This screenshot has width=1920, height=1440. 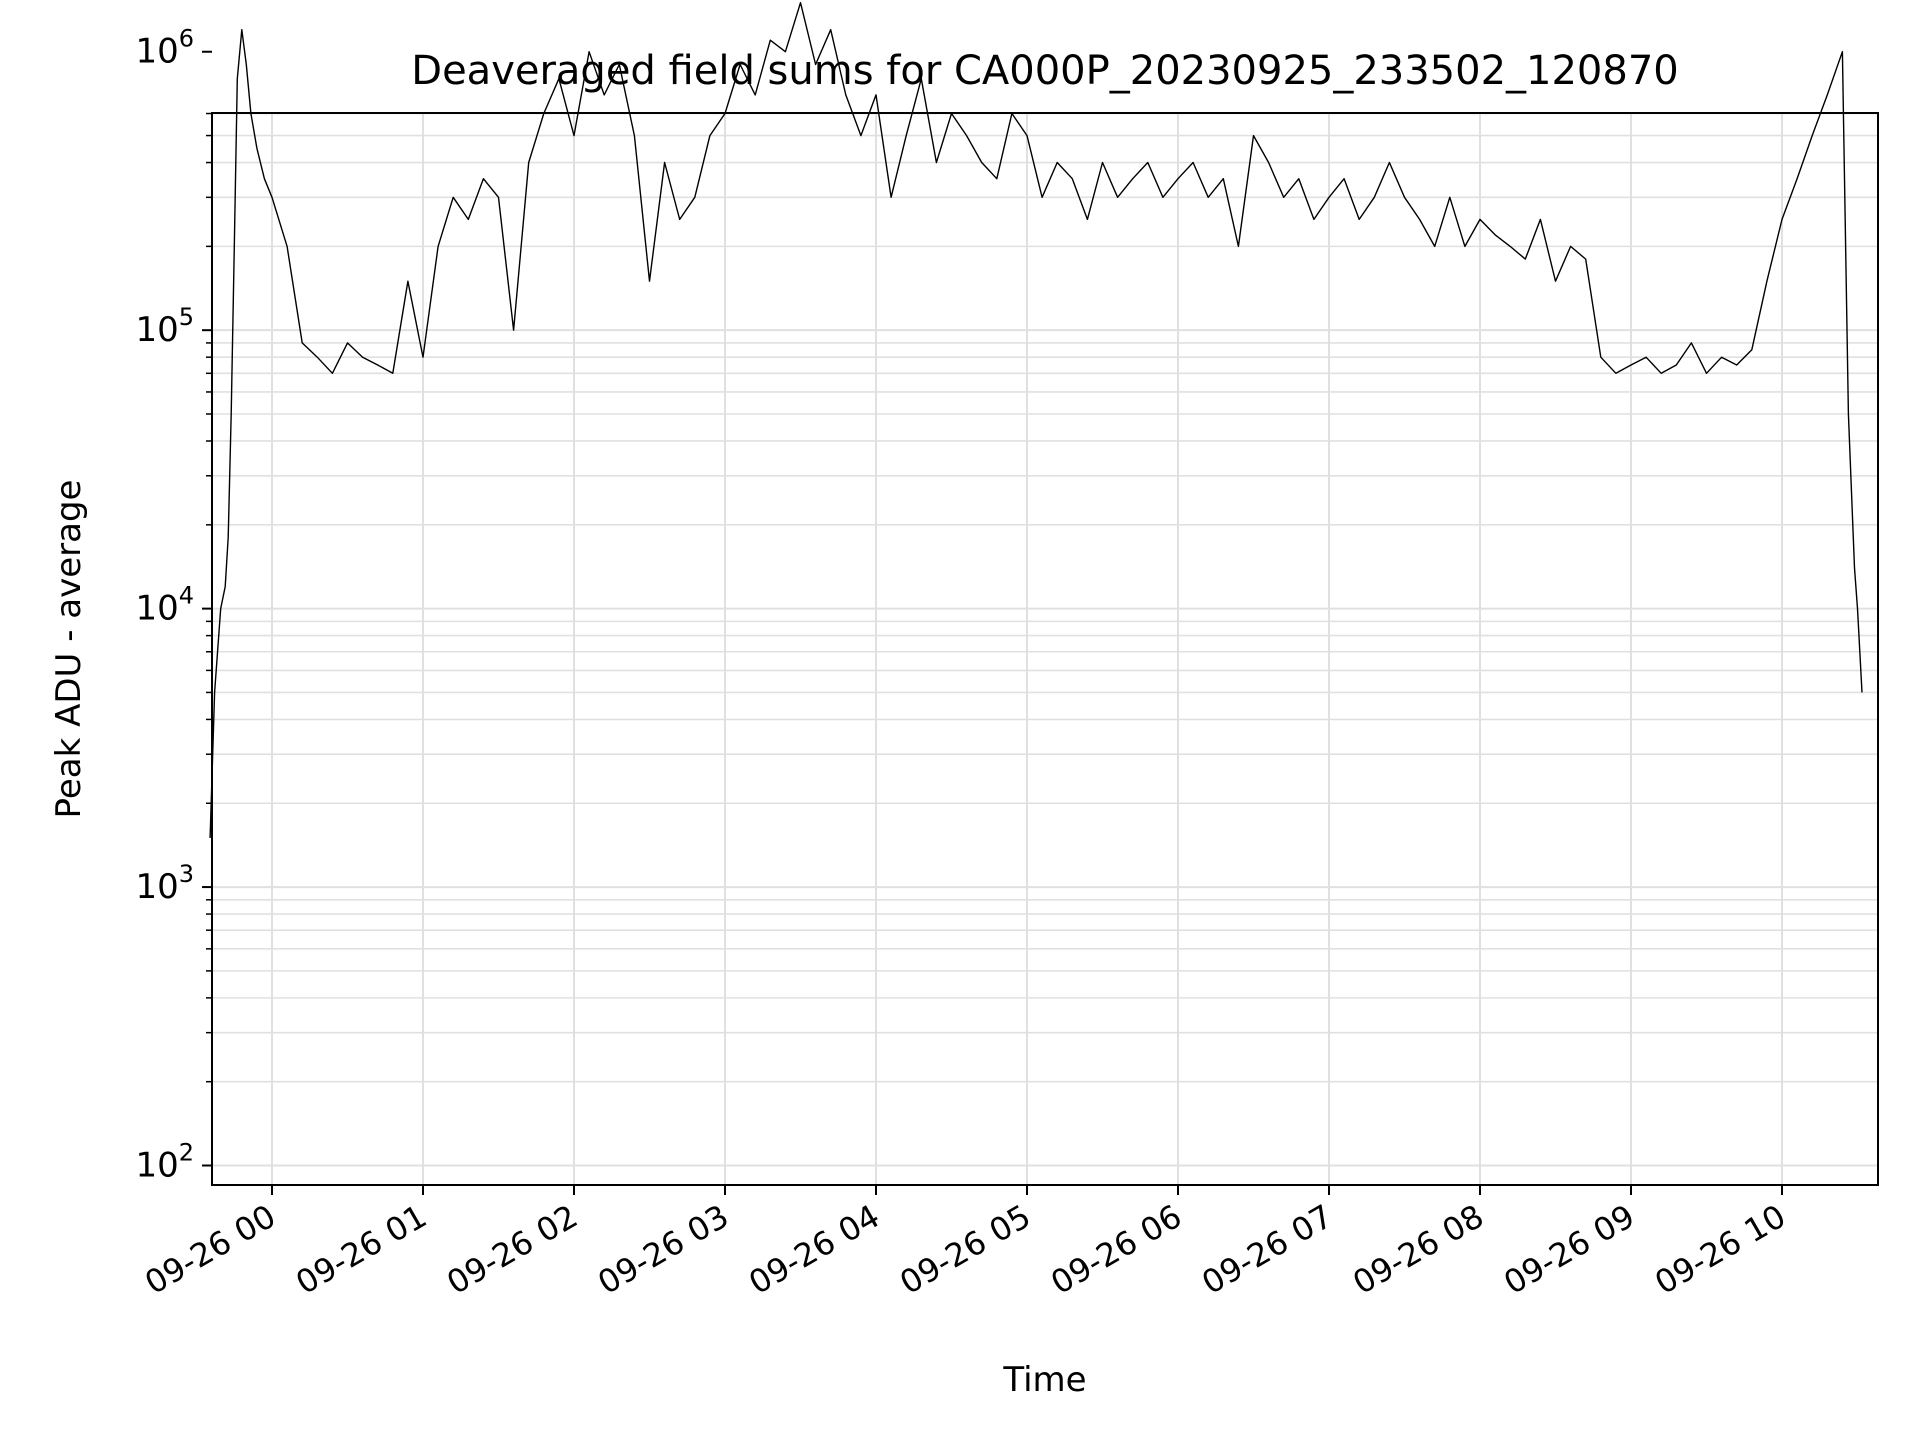 I want to click on y-axis: 10² 10³ 10⁴ 10⁵ 10⁶, so click(x=173, y=605).